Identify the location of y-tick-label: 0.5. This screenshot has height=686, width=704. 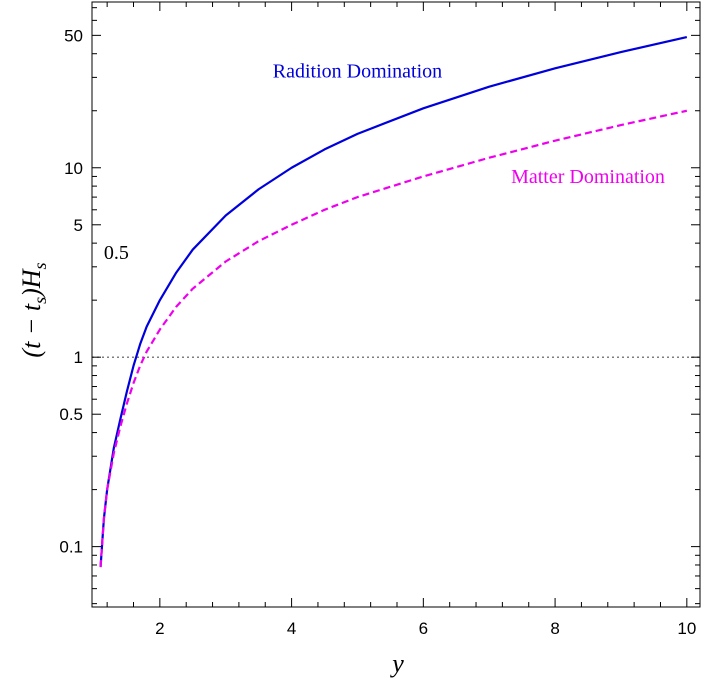
(71, 414).